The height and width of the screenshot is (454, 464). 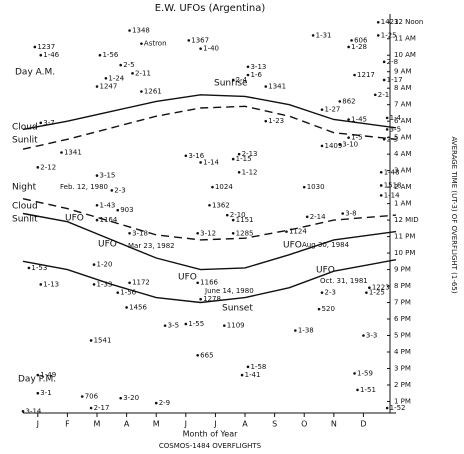 I want to click on point-label: 520, so click(x=328, y=309).